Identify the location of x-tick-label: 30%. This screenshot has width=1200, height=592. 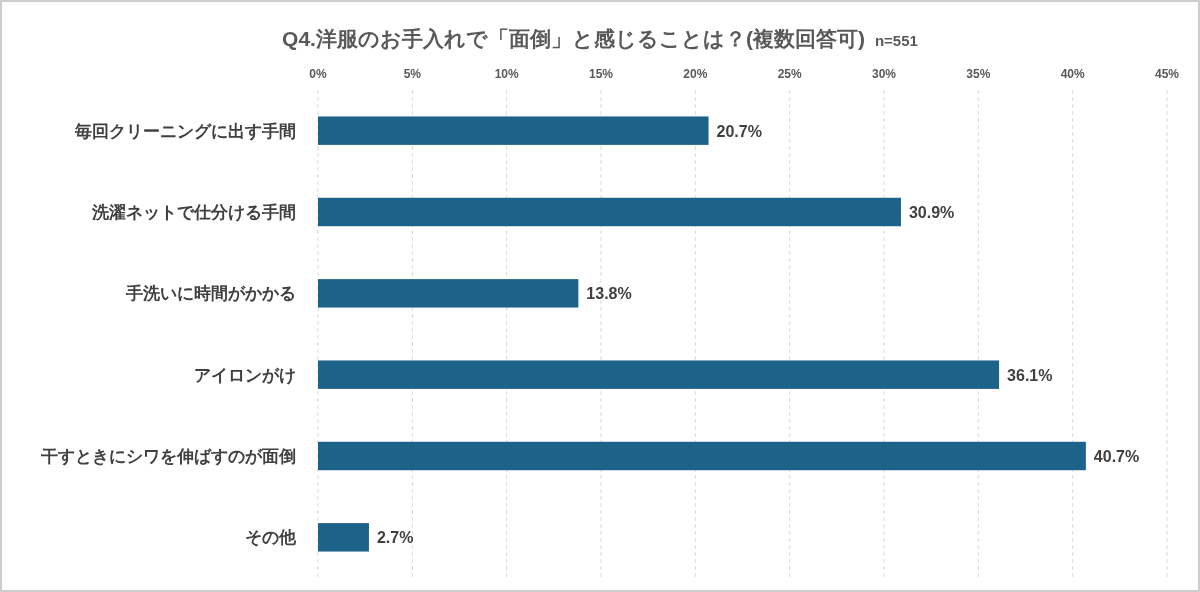
(884, 74).